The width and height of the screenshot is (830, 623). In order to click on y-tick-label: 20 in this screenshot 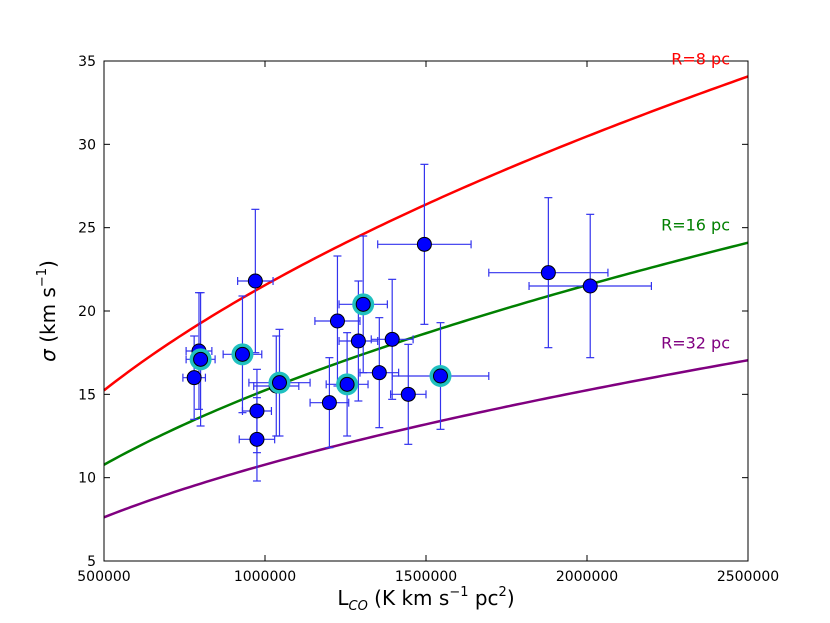, I will do `click(87, 312)`.